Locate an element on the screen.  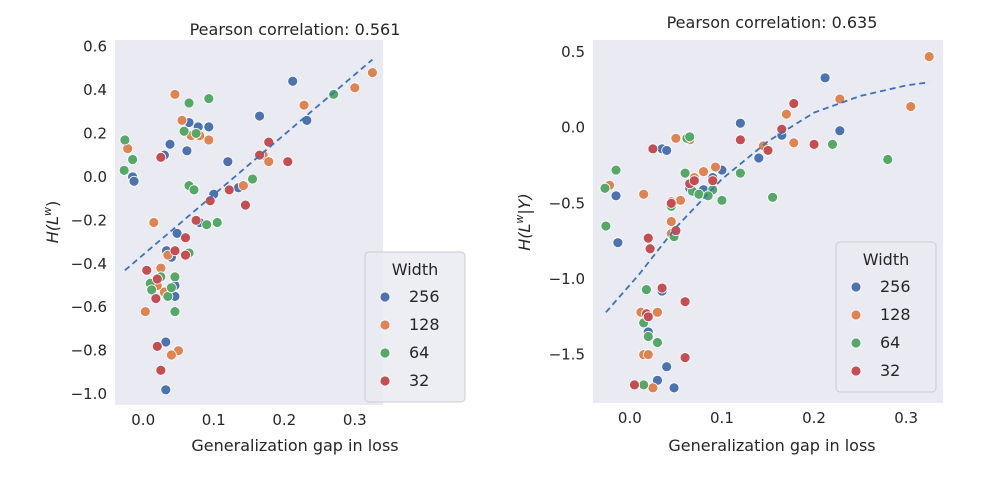
y-tick-label: −0.6 is located at coordinates (89, 307).